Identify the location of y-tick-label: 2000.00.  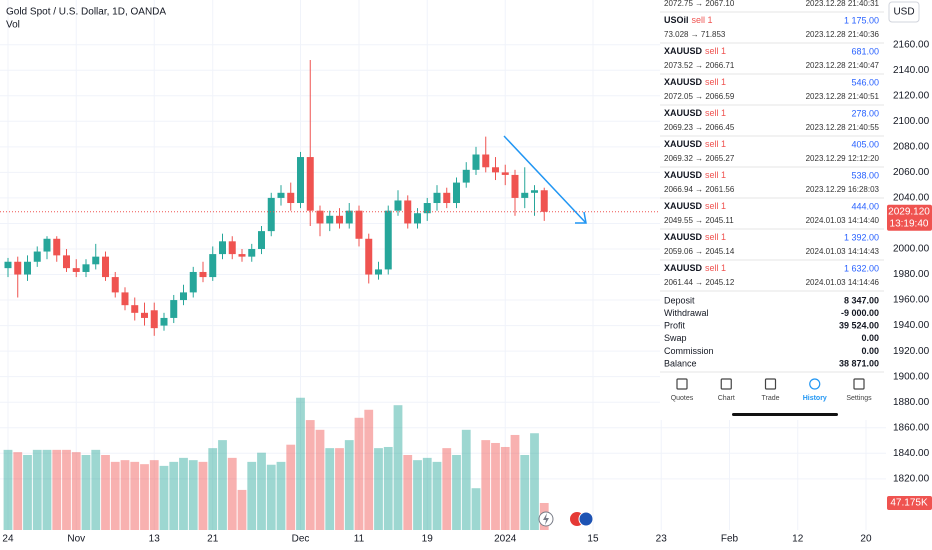
(911, 249).